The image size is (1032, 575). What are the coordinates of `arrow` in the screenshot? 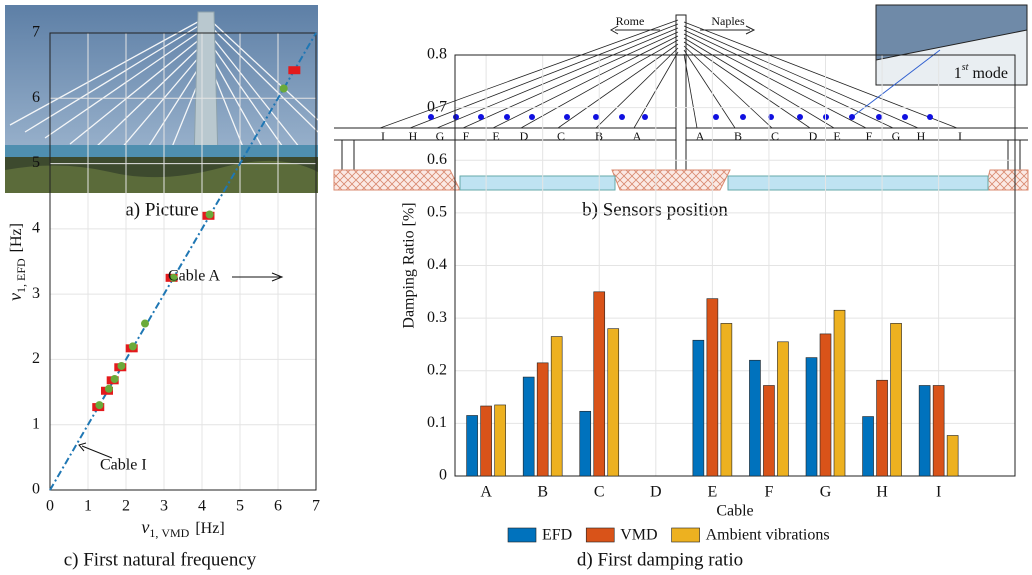 It's located at (258, 277).